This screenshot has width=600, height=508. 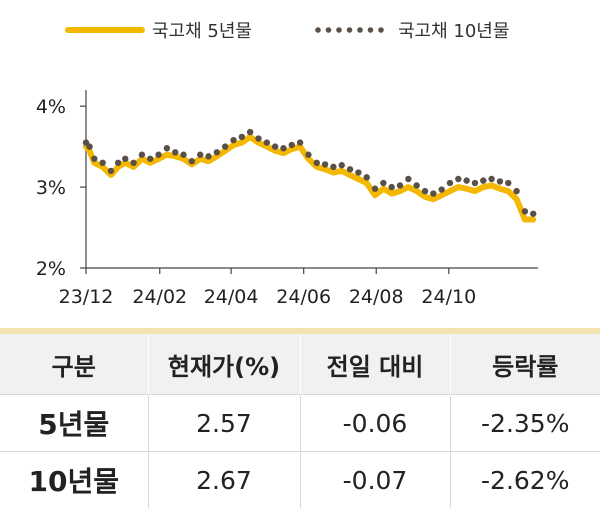 I want to click on row-label: 5년물, so click(x=74, y=423).